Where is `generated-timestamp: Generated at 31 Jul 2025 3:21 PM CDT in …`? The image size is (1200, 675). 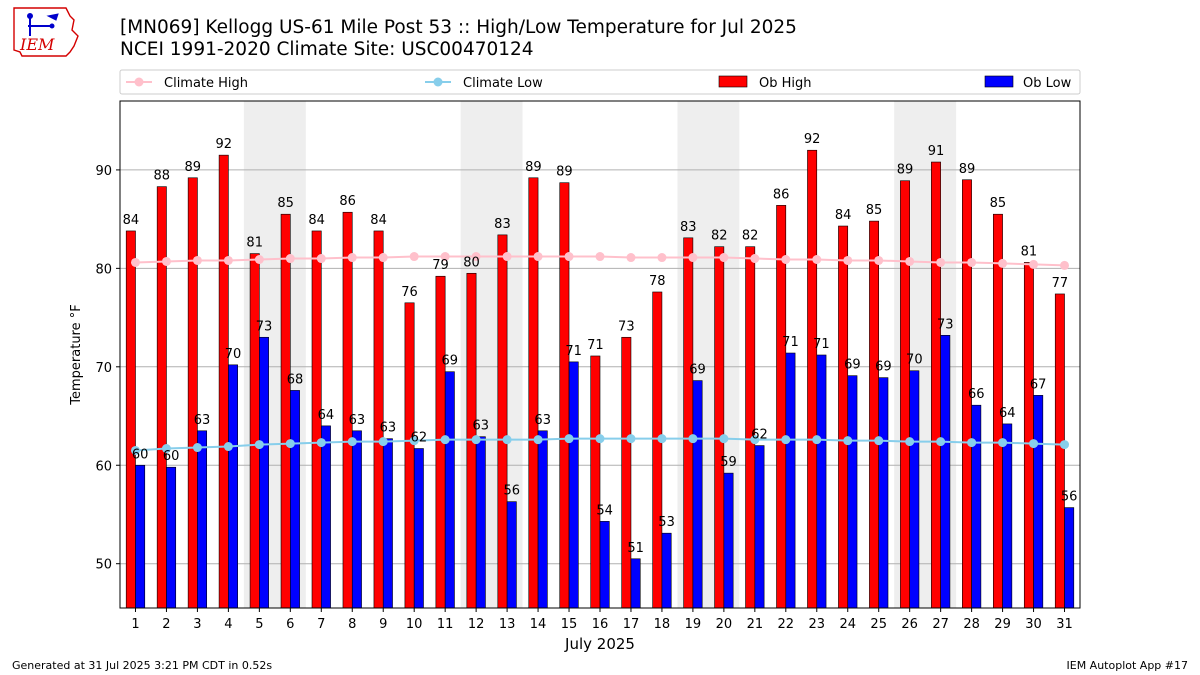 generated-timestamp: Generated at 31 Jul 2025 3:21 PM CDT in … is located at coordinates (142, 665).